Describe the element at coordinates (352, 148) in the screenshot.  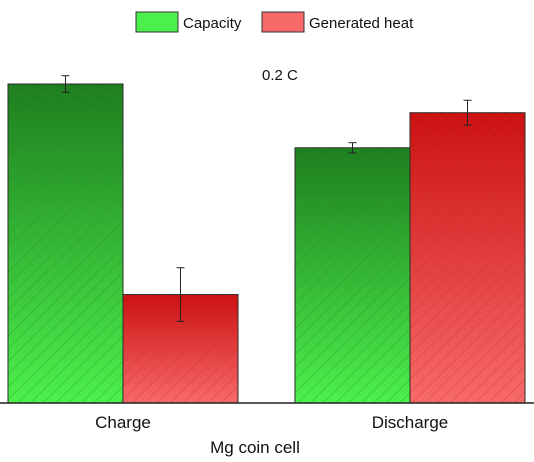
I see `error-bar-discharge-capacity` at that location.